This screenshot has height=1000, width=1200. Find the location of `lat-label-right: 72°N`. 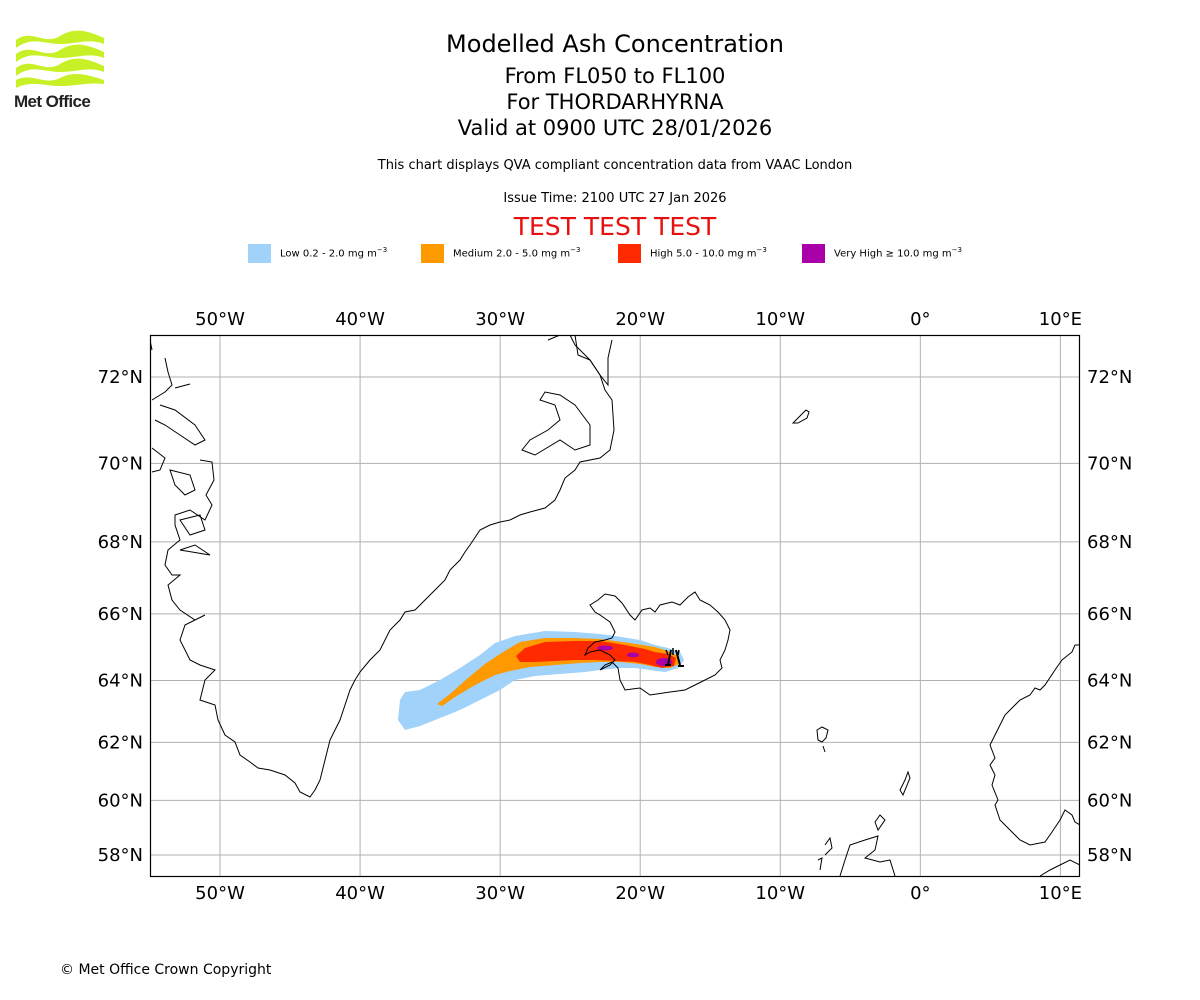

lat-label-right: 72°N is located at coordinates (1109, 377).